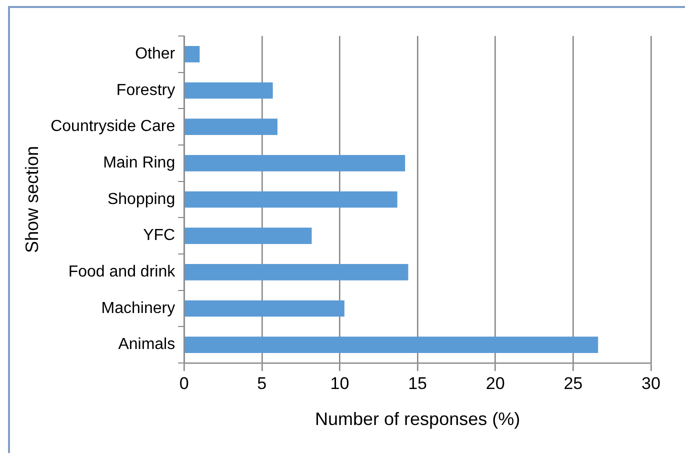  What do you see at coordinates (147, 345) in the screenshot?
I see `y-tick-label: Animals` at bounding box center [147, 345].